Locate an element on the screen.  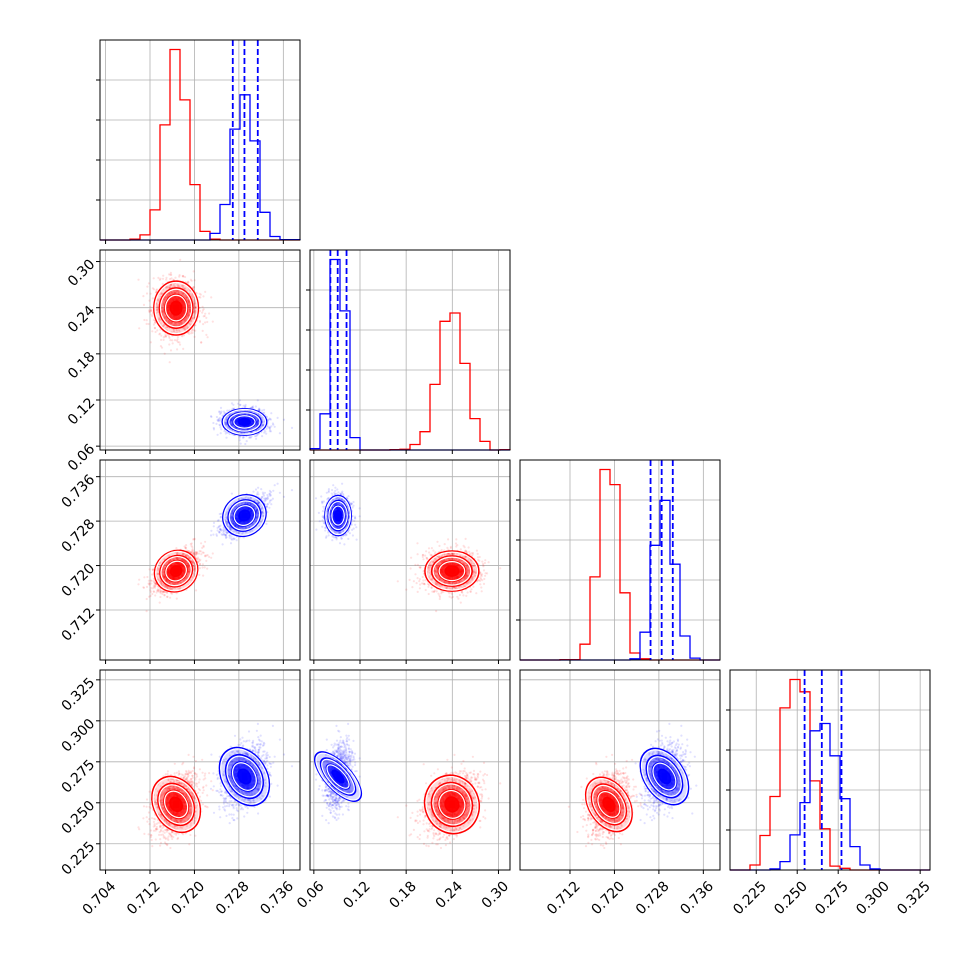
density-panel is located at coordinates (215, 352).